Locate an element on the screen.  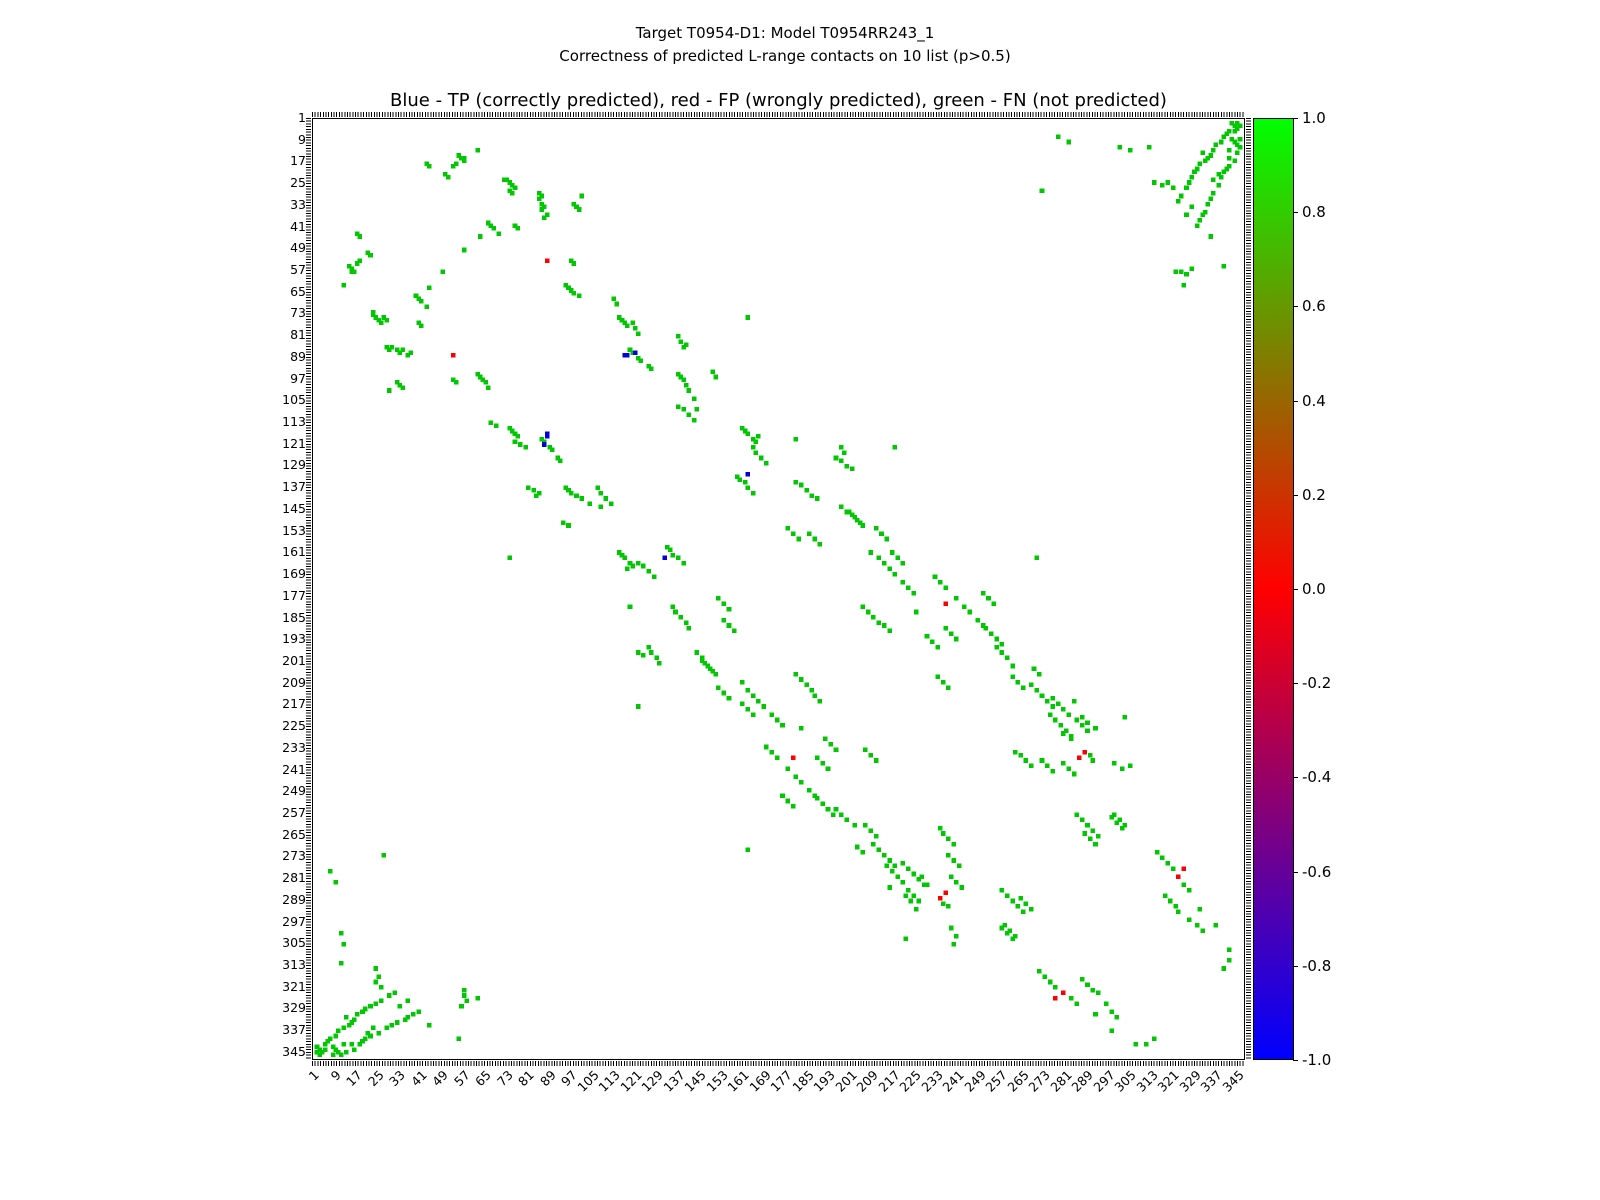
y-axis-tick-label: 105 is located at coordinates (294, 400).